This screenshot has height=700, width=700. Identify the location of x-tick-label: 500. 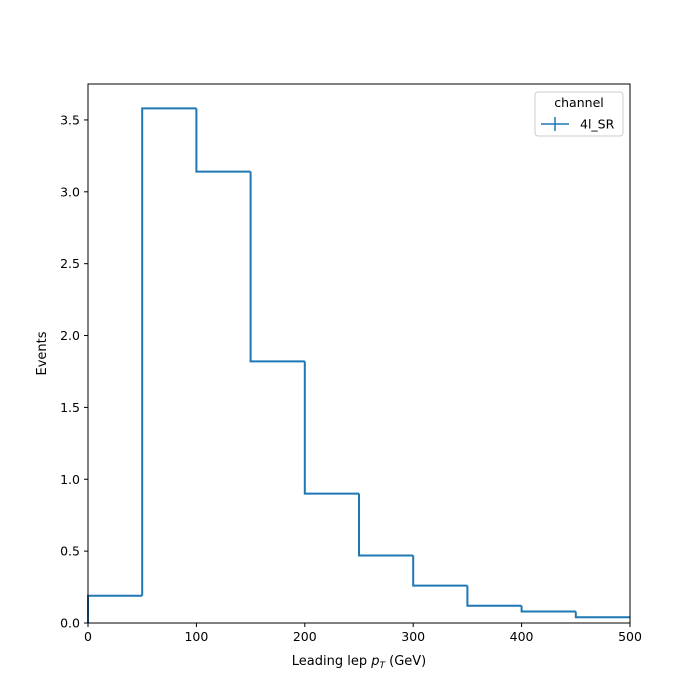
(630, 636).